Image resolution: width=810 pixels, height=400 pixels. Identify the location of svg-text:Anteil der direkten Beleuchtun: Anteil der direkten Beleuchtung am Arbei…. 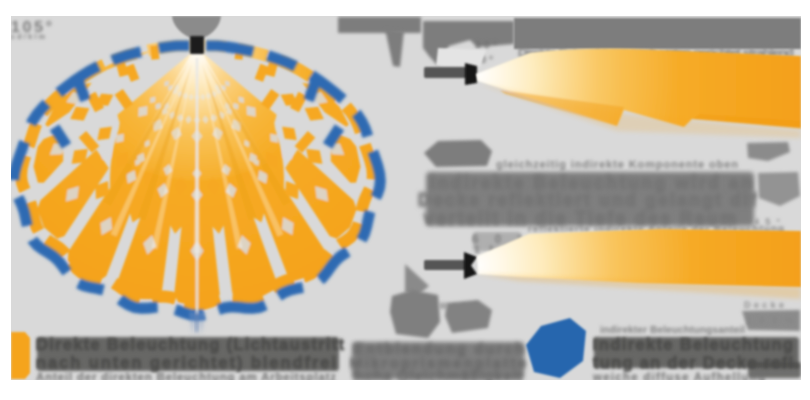
(186, 378).